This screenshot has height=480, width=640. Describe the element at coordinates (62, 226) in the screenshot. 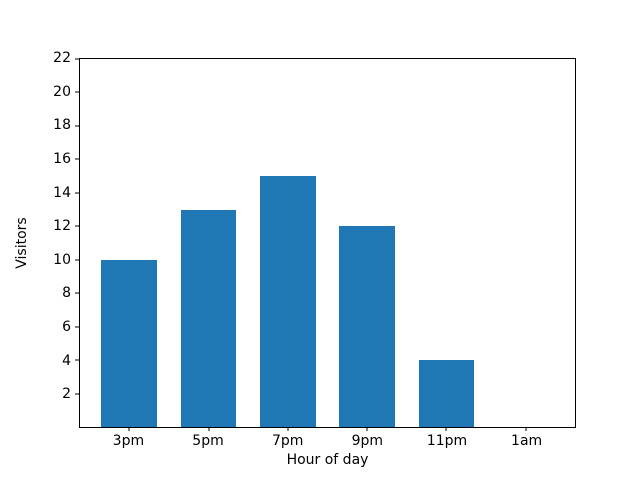

I see `y-tick-label: 12` at that location.